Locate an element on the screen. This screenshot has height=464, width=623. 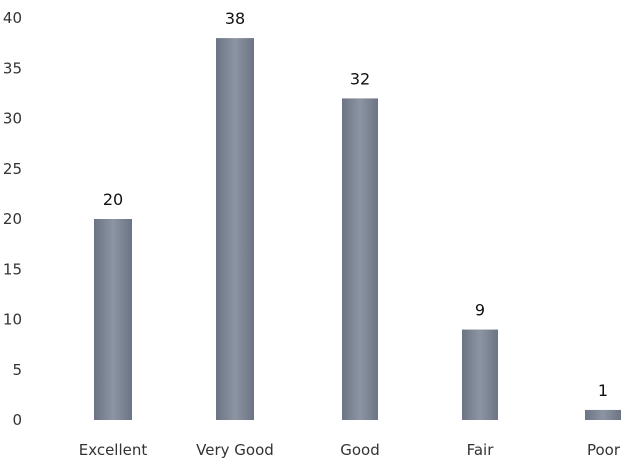
x-category-label: Fair is located at coordinates (481, 450).